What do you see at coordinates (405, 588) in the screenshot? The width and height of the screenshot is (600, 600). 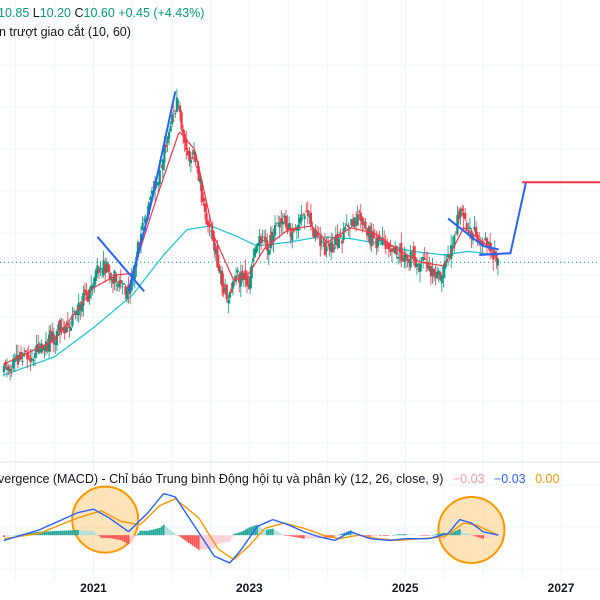 I see `x-tick-label: 2025` at bounding box center [405, 588].